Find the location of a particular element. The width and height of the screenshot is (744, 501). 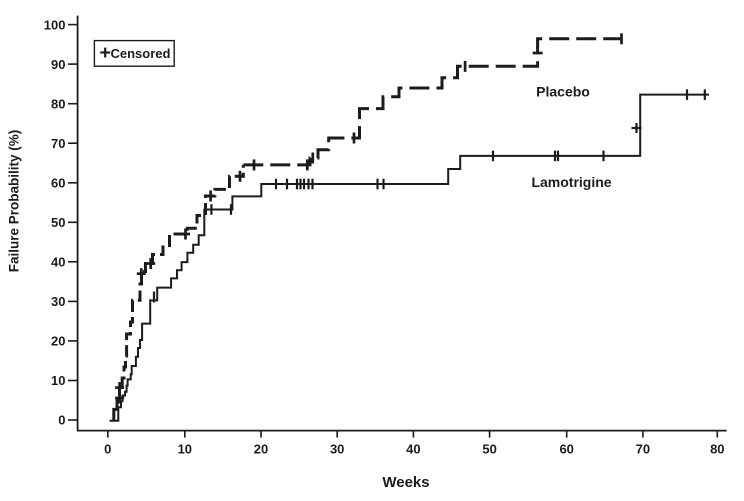

svg-text: Lamotrigine is located at coordinates (571, 182).